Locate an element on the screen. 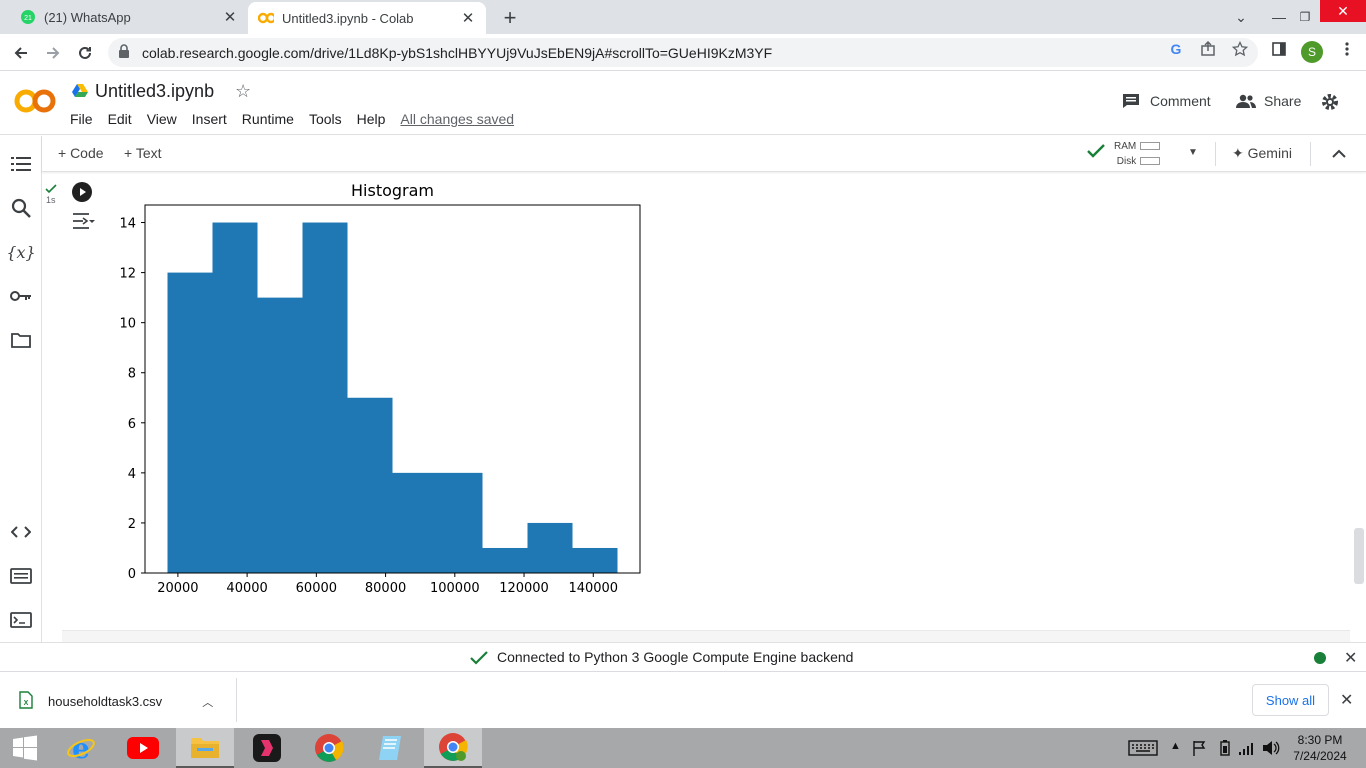 This screenshot has width=1366, height=768. runtime-dropdown-icon: ▼ is located at coordinates (1193, 152).